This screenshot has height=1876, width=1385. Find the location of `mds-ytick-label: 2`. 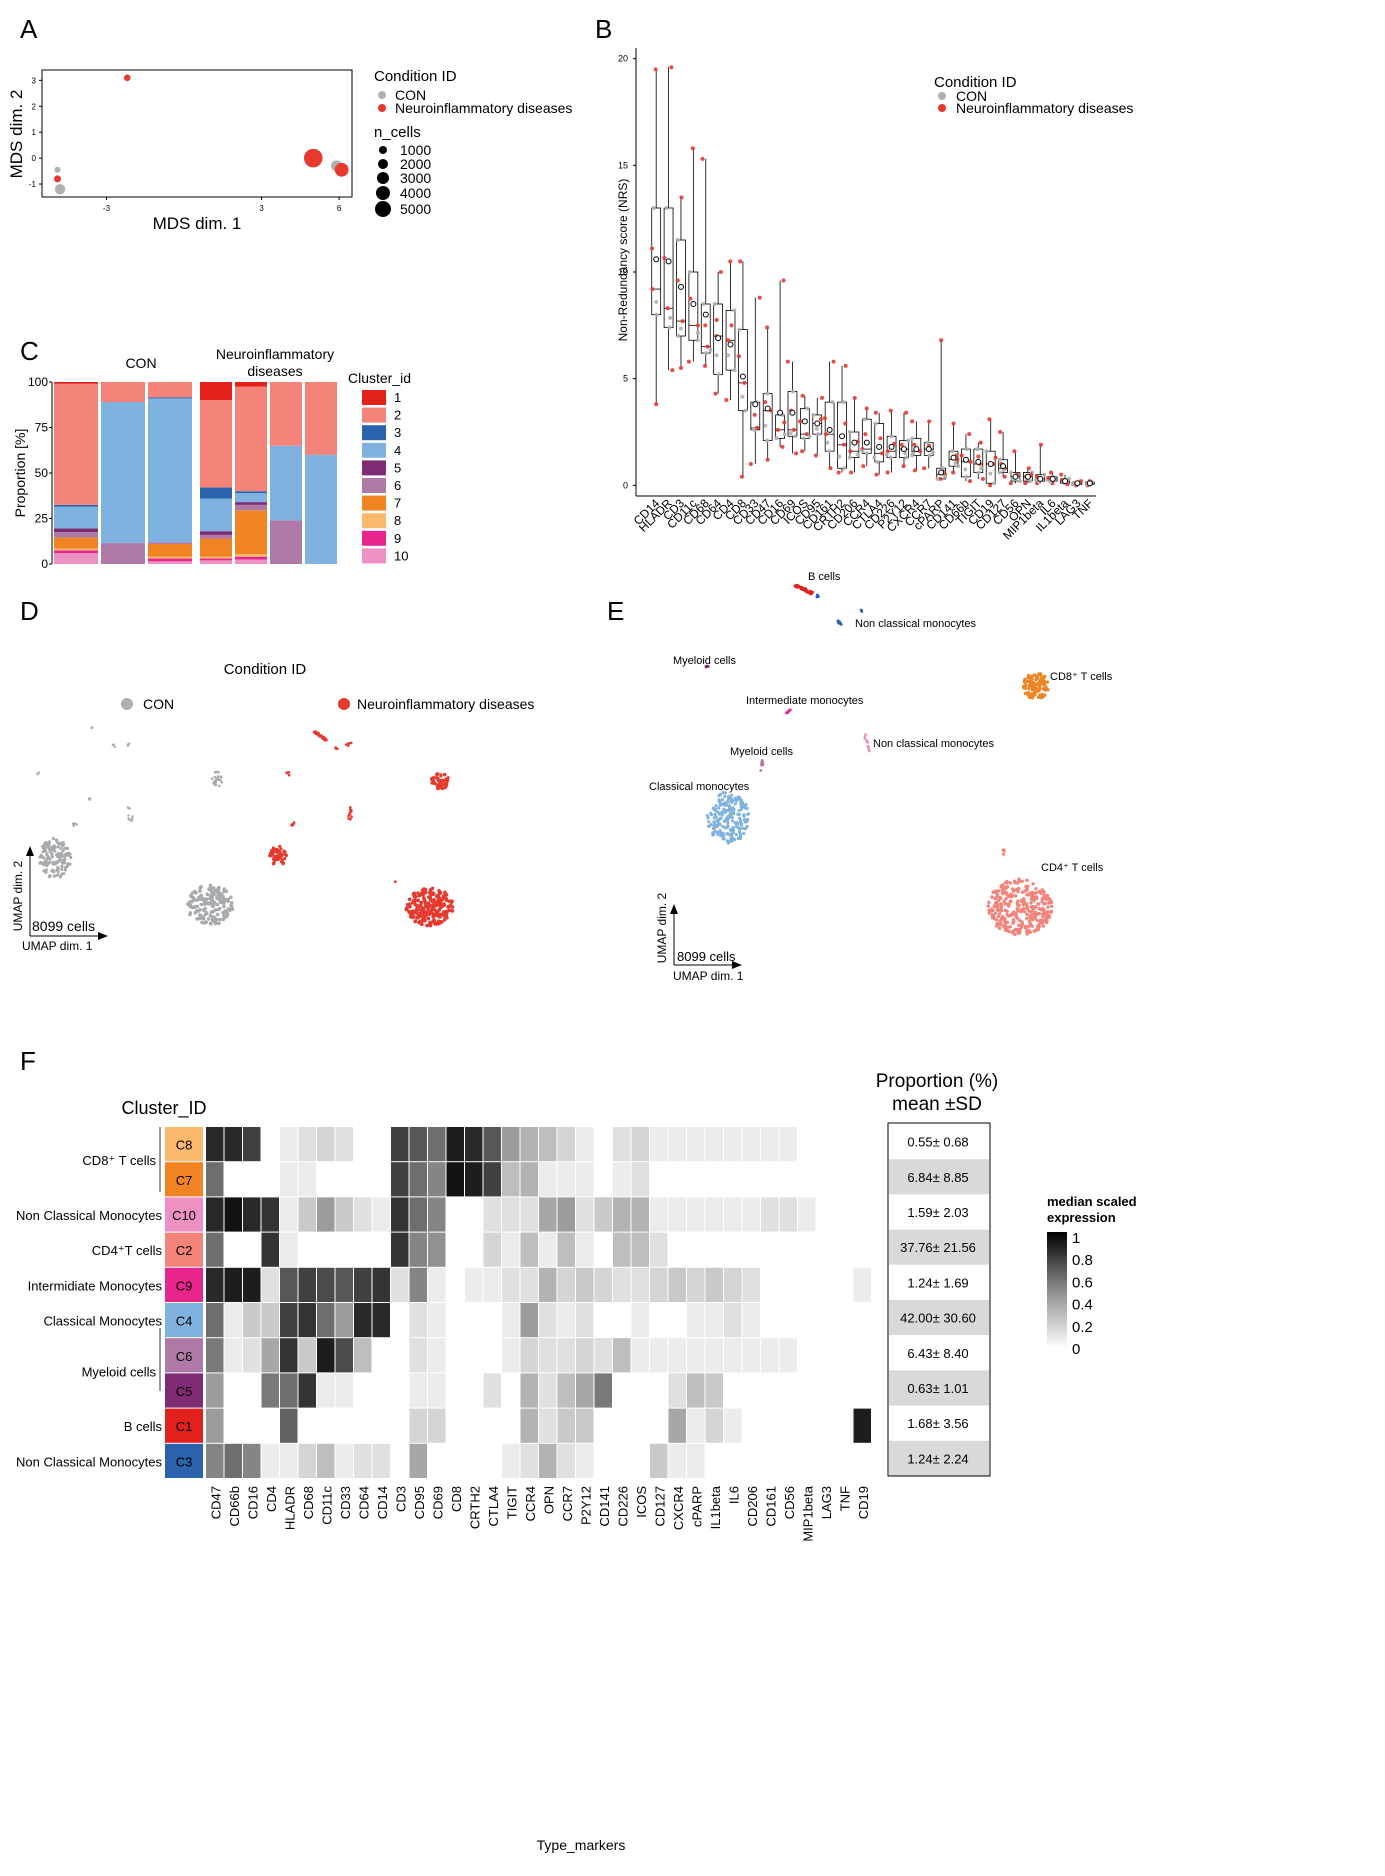

mds-ytick-label: 2 is located at coordinates (34, 106).